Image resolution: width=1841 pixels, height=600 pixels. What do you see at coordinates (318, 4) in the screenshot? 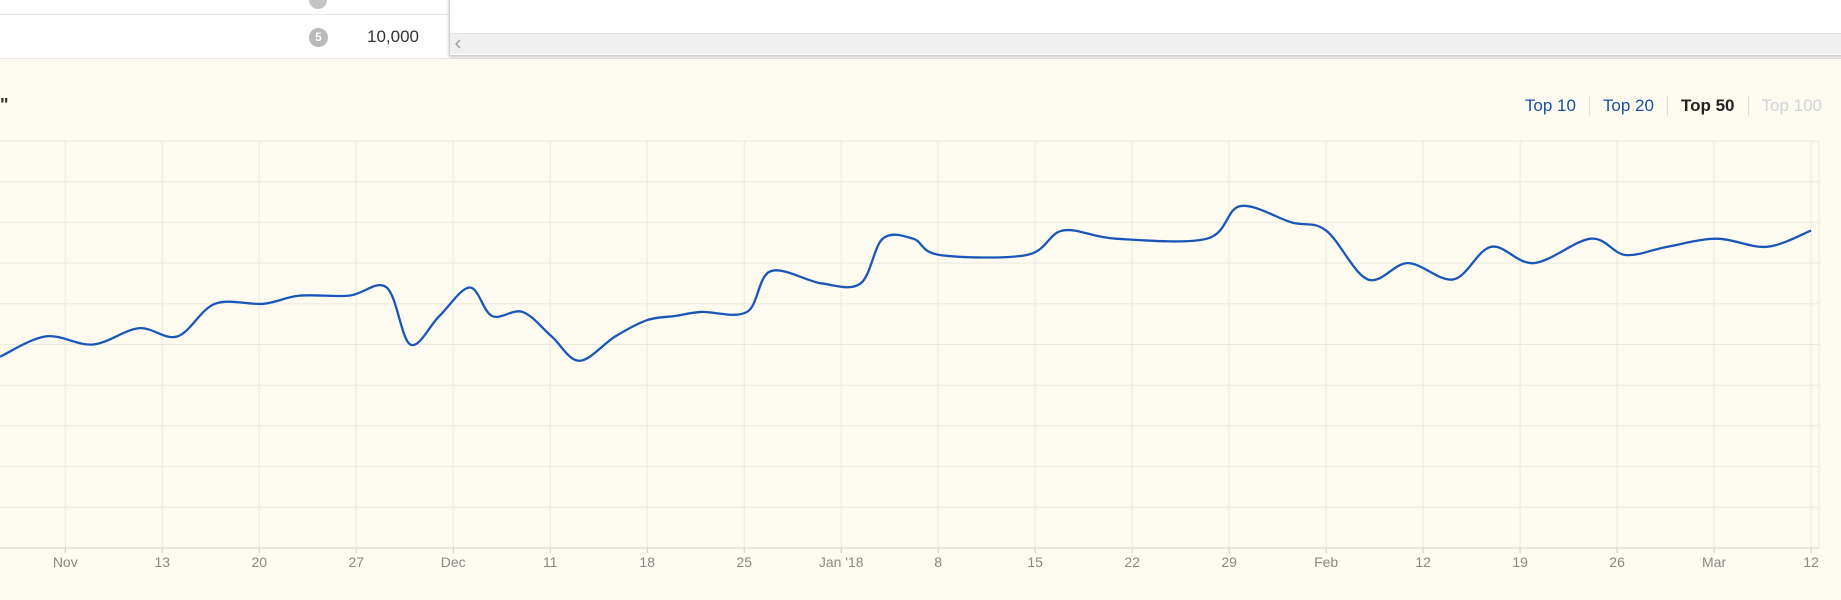
I see `rank-badge` at bounding box center [318, 4].